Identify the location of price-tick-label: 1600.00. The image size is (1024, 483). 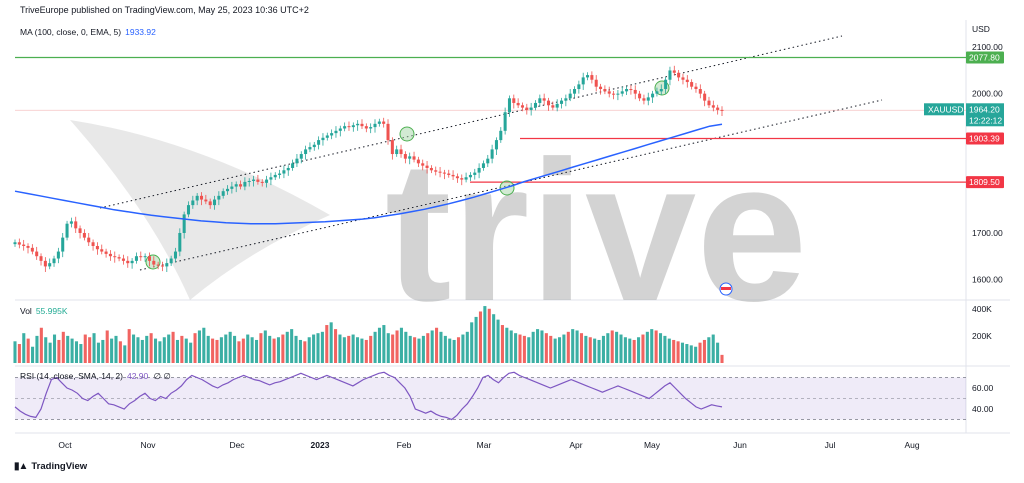
(987, 279).